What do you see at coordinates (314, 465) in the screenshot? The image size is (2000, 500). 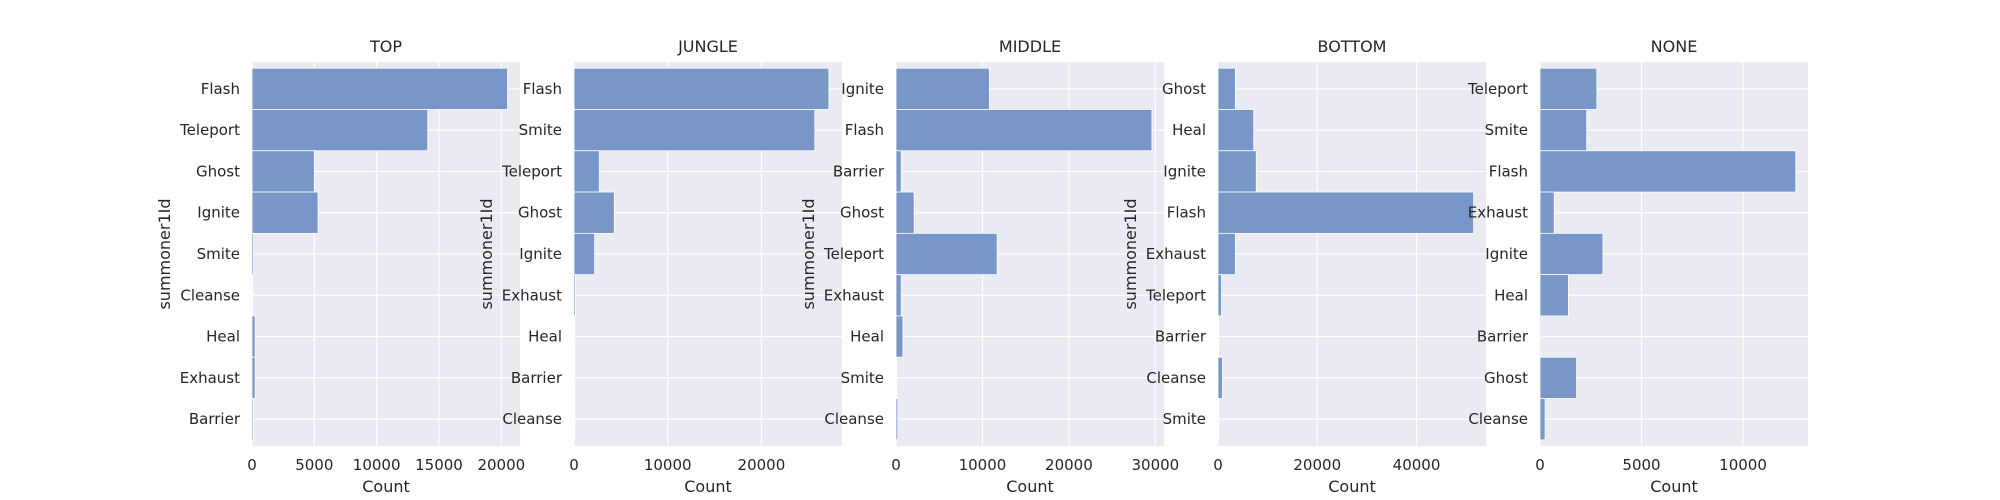 I see `x-tick-label: 5000` at bounding box center [314, 465].